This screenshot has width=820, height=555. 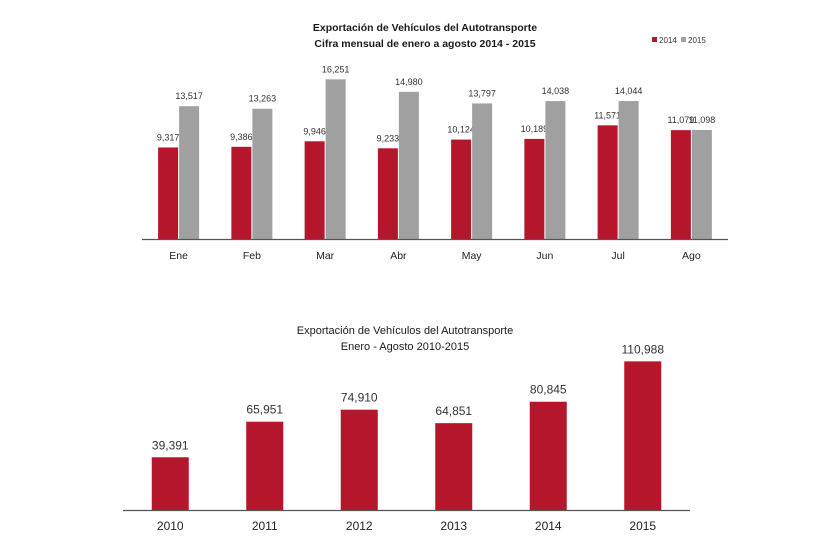 What do you see at coordinates (534, 188) in the screenshot?
I see `bar-2014-jun` at bounding box center [534, 188].